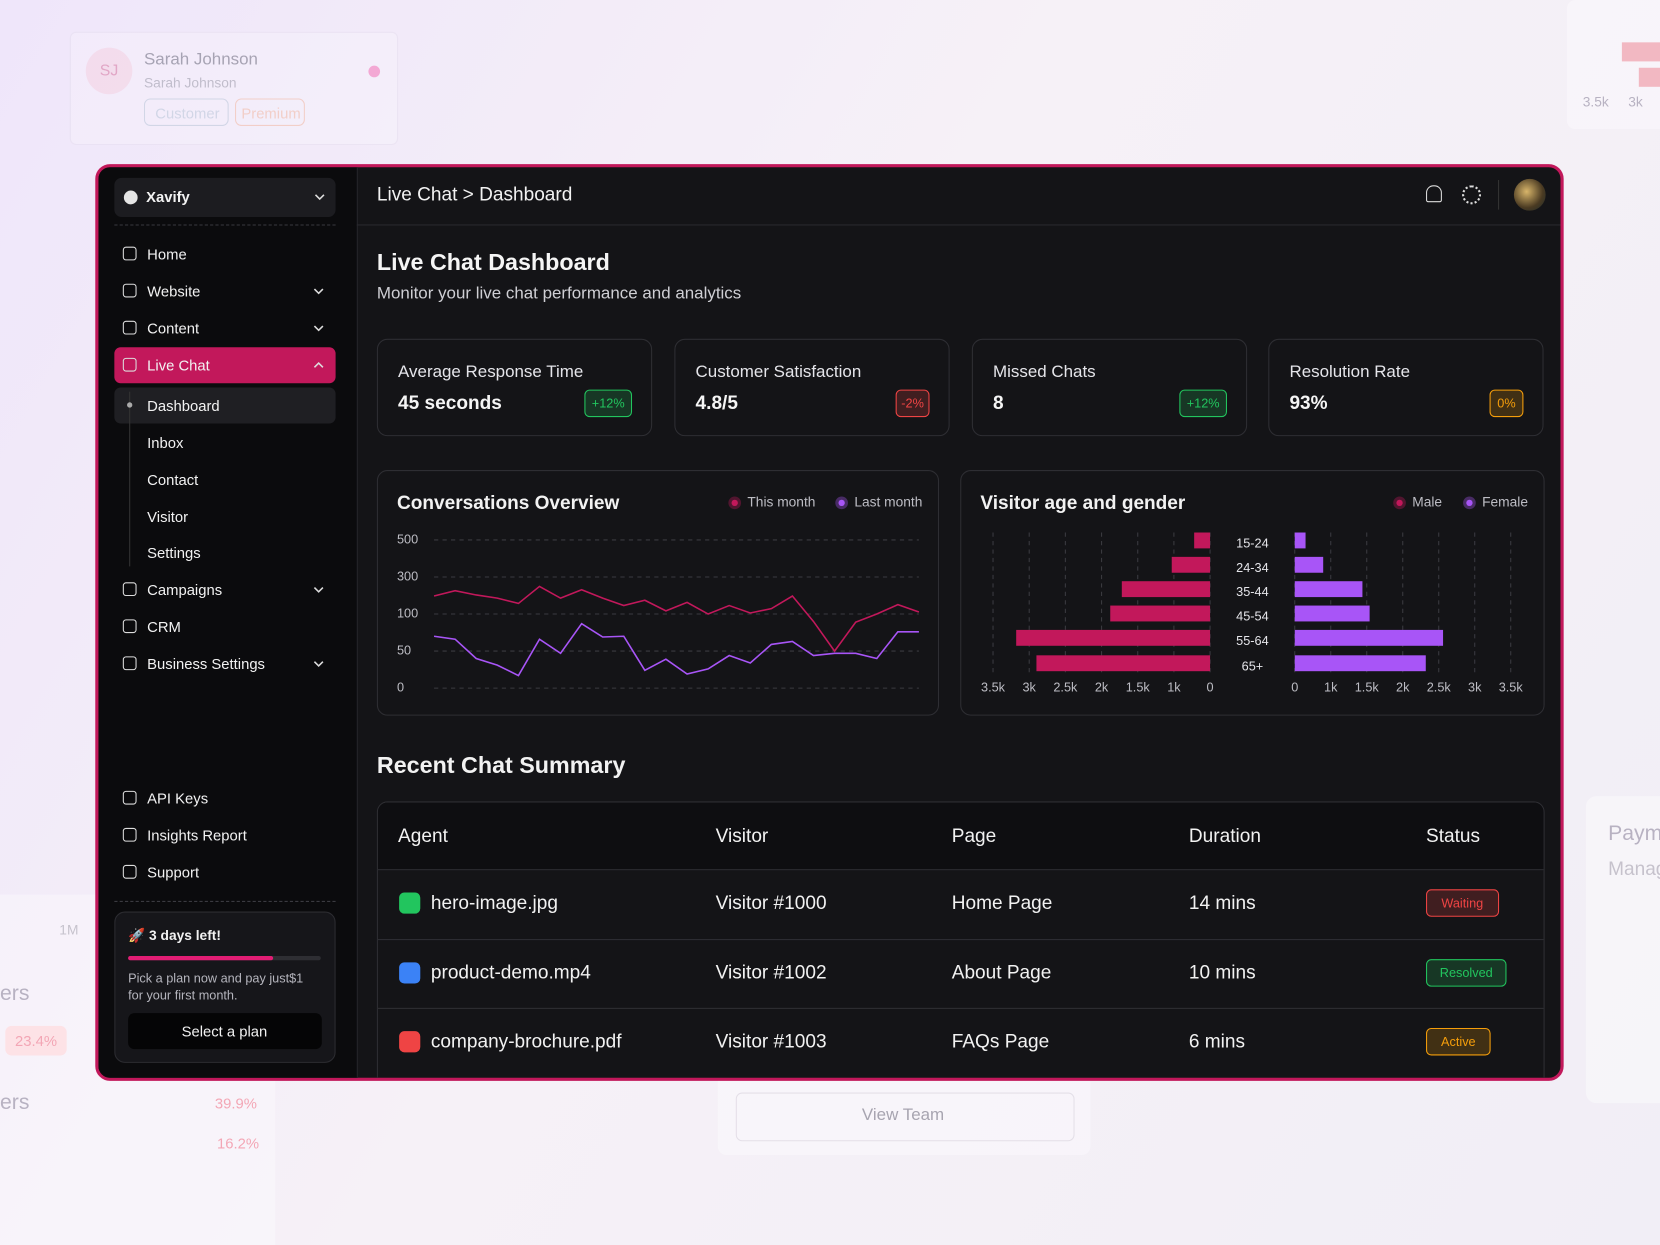 The image size is (1660, 1245). Describe the element at coordinates (1253, 666) in the screenshot. I see `category-label: 65+` at that location.